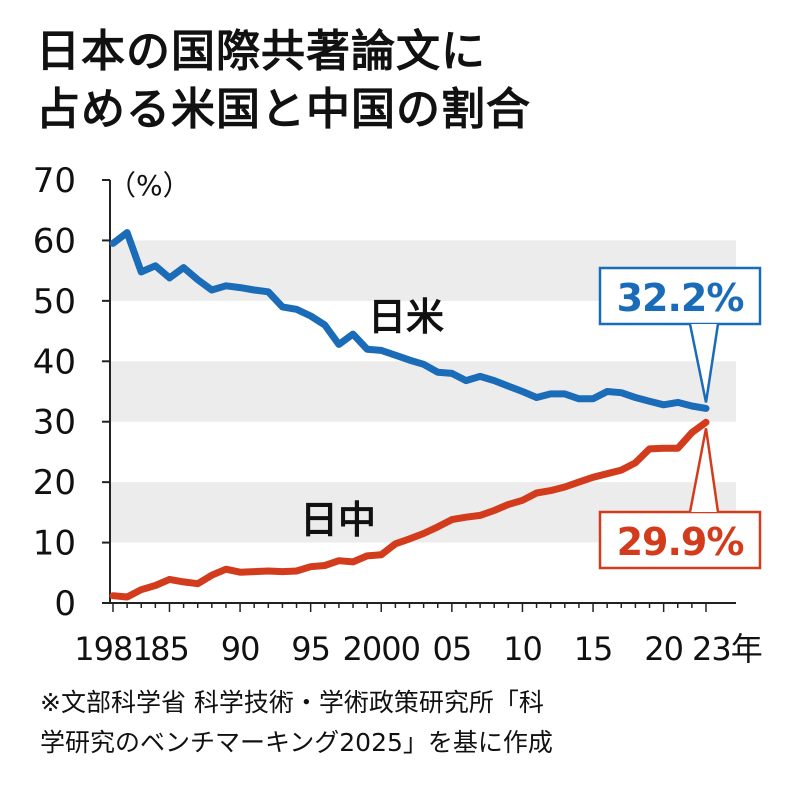 This screenshot has height=800, width=800. What do you see at coordinates (54, 181) in the screenshot?
I see `y-tick-label: 70` at bounding box center [54, 181].